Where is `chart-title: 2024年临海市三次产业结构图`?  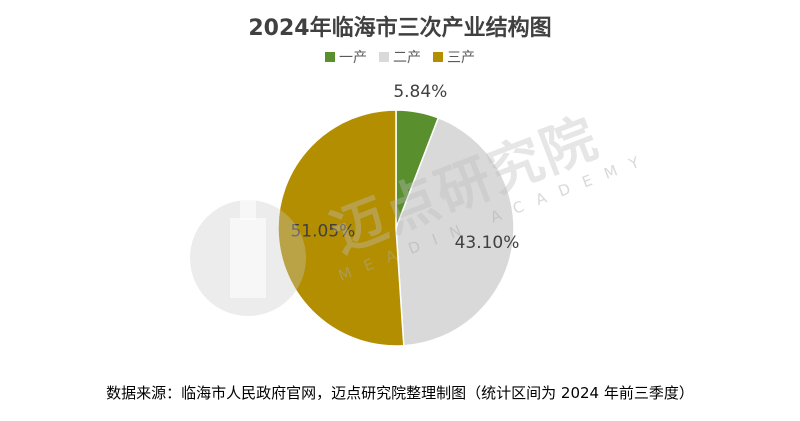 chart-title: 2024年临海市三次产业结构图 is located at coordinates (400, 28).